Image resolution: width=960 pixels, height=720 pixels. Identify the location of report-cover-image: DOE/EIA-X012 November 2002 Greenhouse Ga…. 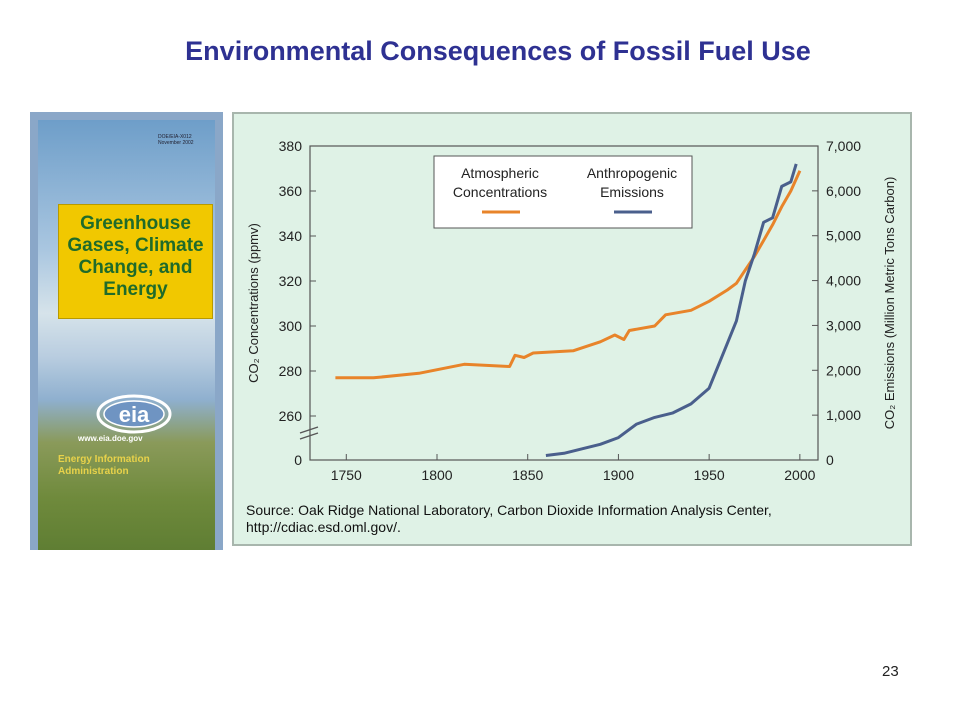
(126, 331).